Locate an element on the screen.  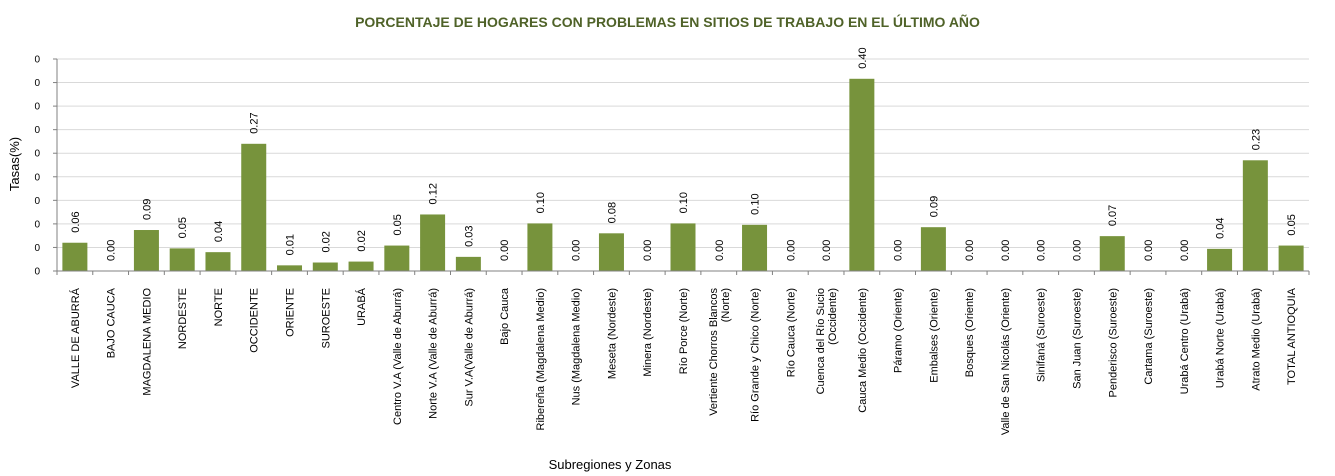
category-label-line: Atrato Medio (Urabá) is located at coordinates (1256, 339).